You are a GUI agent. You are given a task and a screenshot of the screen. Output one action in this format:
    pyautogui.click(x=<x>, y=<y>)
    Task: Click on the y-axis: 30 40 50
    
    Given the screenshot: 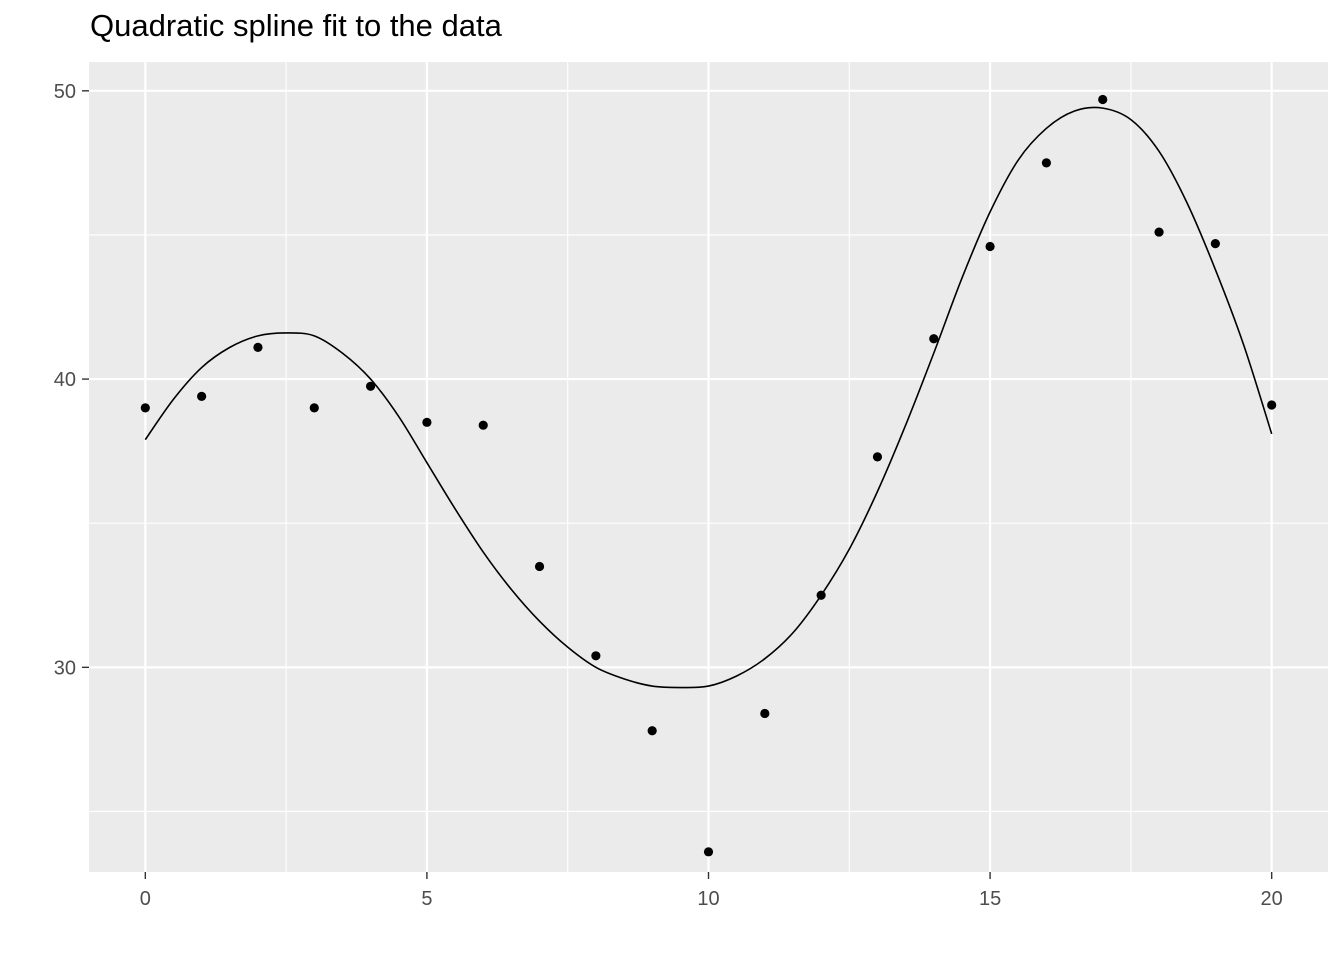 What is the action you would take?
    pyautogui.click(x=71, y=380)
    